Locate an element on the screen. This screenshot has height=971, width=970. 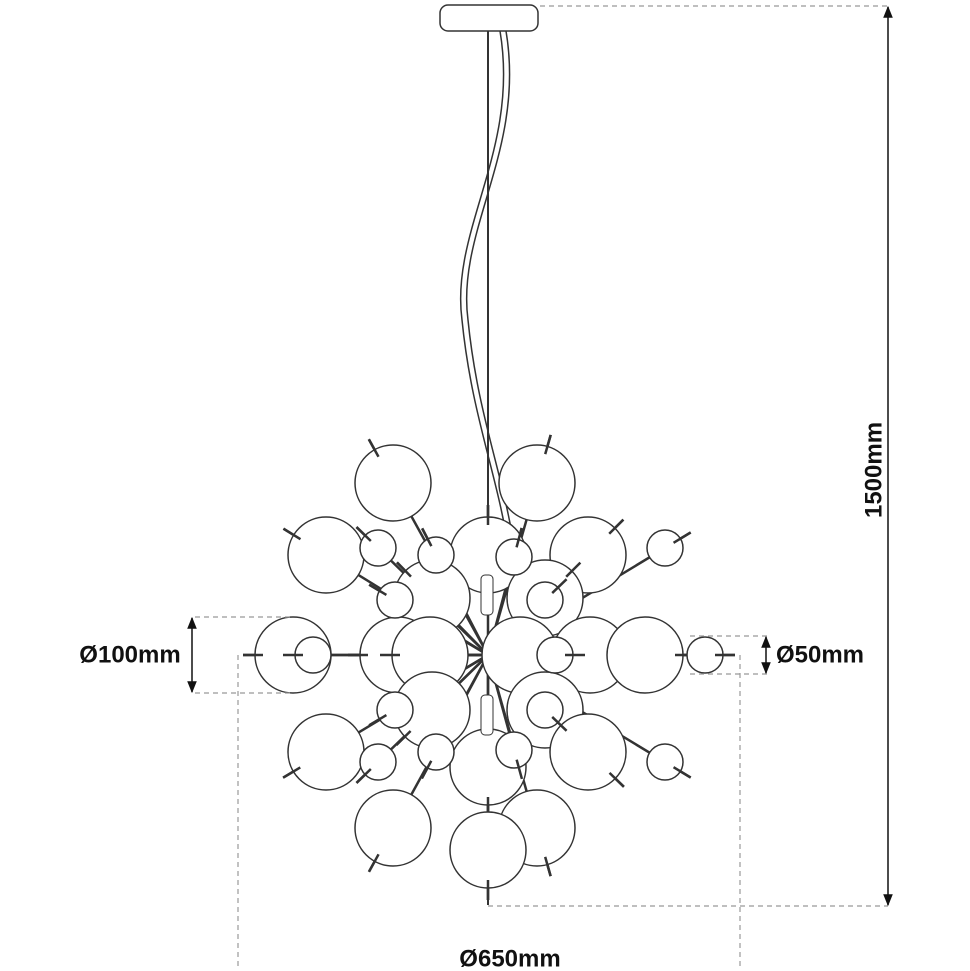
small-globe-label: Ø50mm is located at coordinates (820, 654).